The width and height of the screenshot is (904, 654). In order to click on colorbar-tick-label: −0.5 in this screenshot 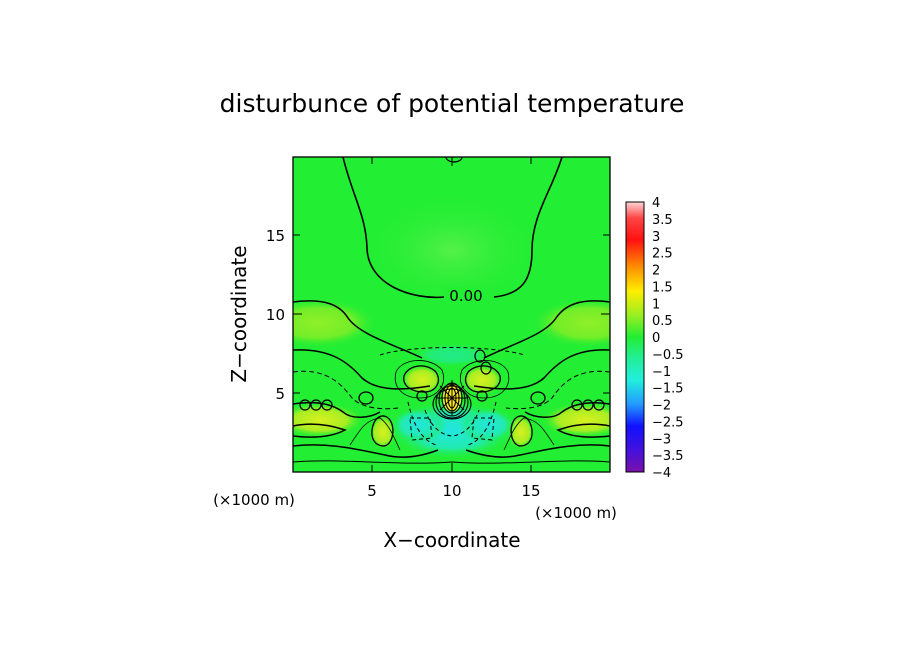, I will do `click(668, 355)`.